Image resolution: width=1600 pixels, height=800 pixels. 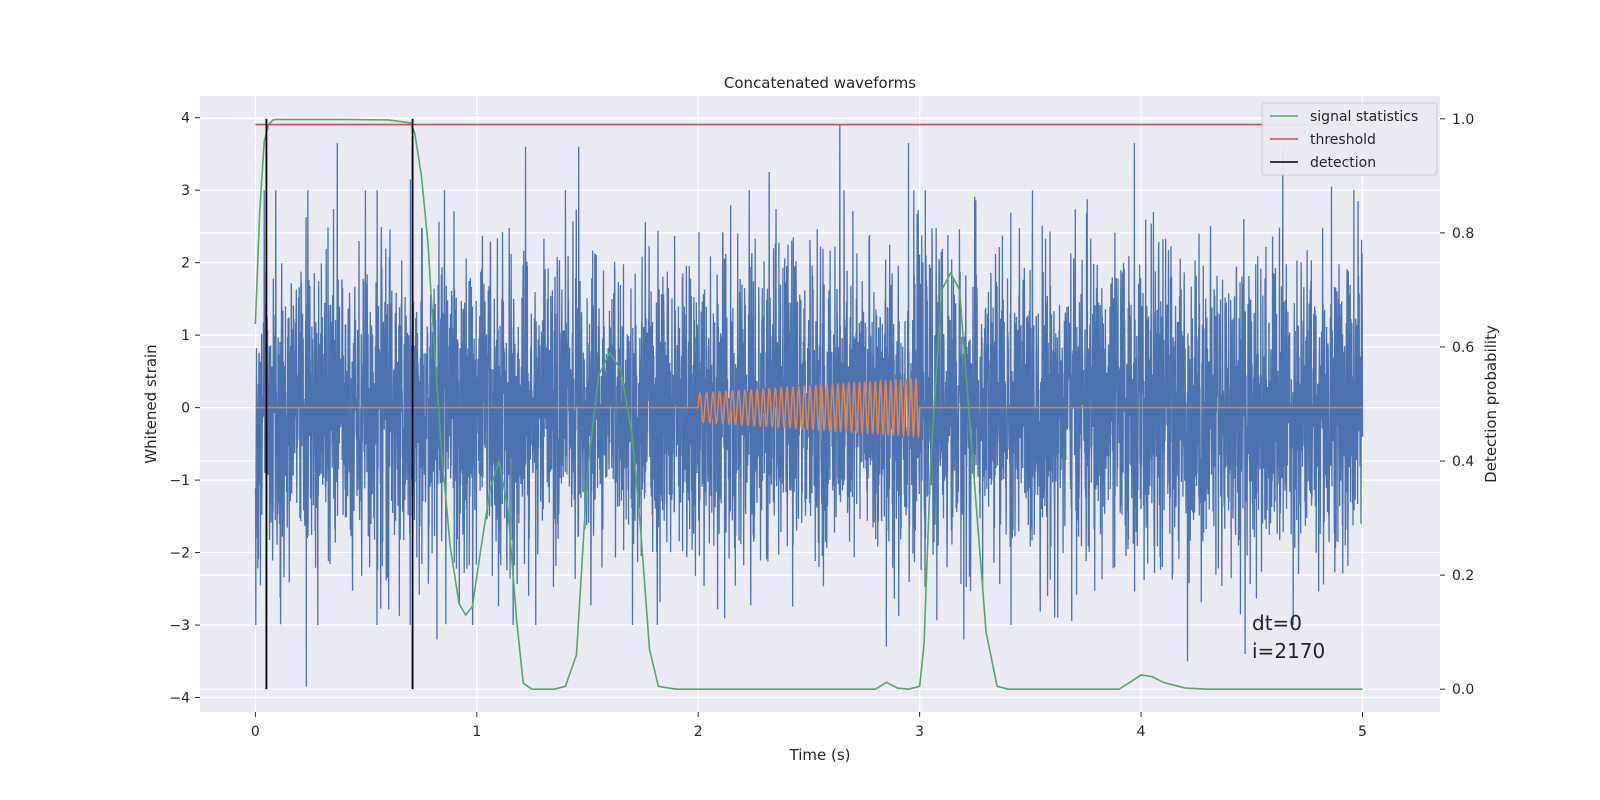 I want to click on y-tick-label: −2, so click(x=179, y=554).